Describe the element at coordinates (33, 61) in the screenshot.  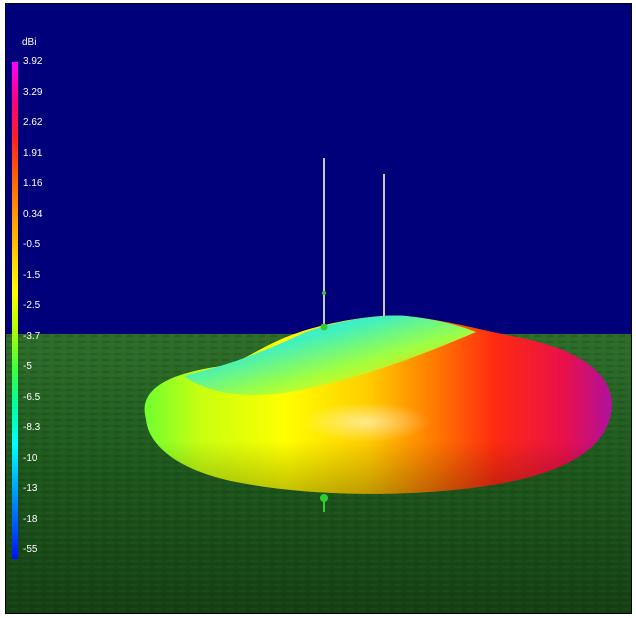
I see `legend-tick-label: 3.92` at that location.